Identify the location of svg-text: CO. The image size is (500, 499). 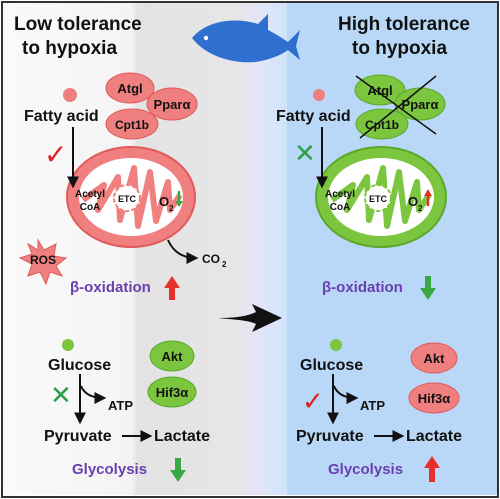
(211, 259).